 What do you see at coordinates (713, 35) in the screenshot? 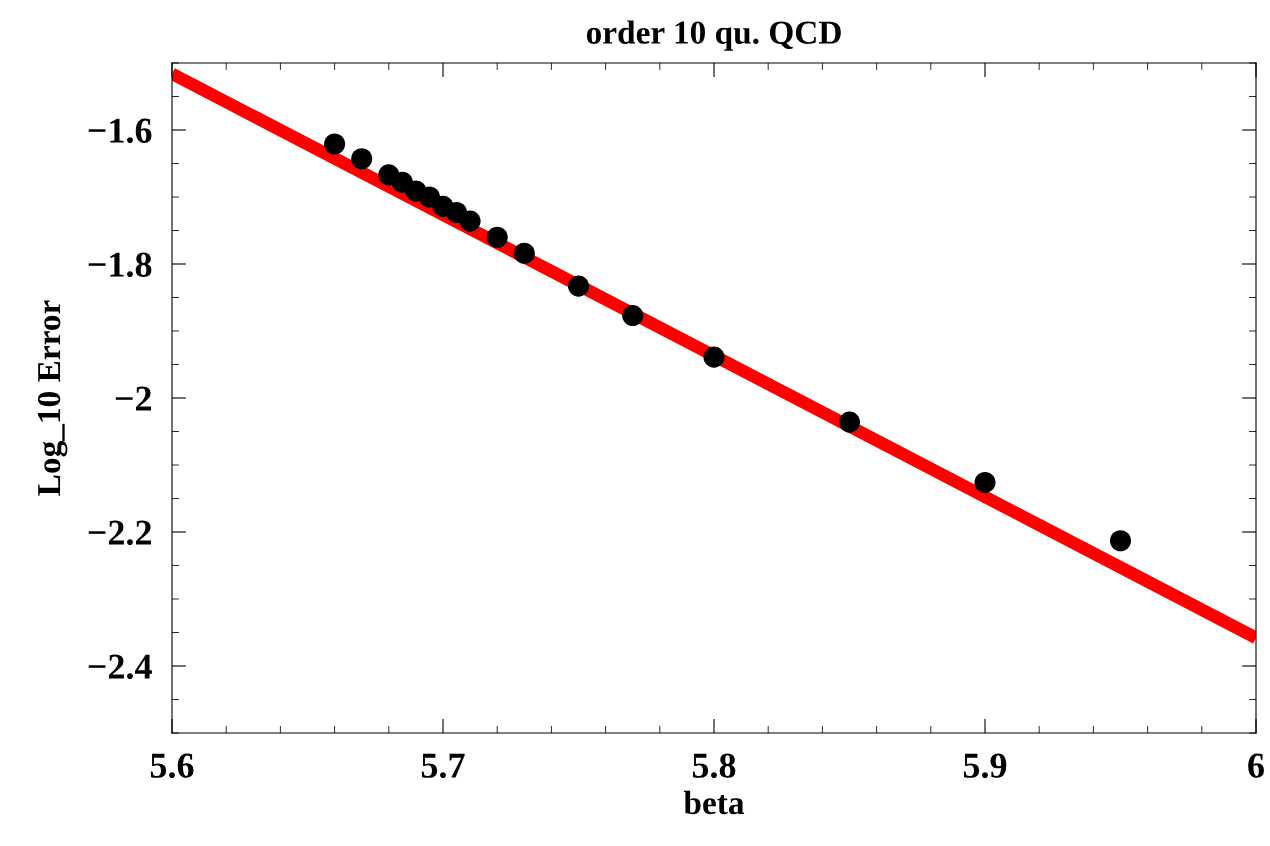
I see `chart-title: order 10 qu. QCD` at bounding box center [713, 35].